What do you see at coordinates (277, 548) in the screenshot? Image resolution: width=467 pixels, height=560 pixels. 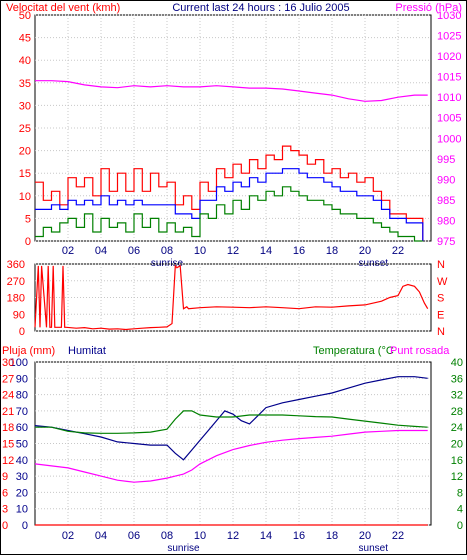 I see `temperature-annotations: sunrise sunset` at bounding box center [277, 548].